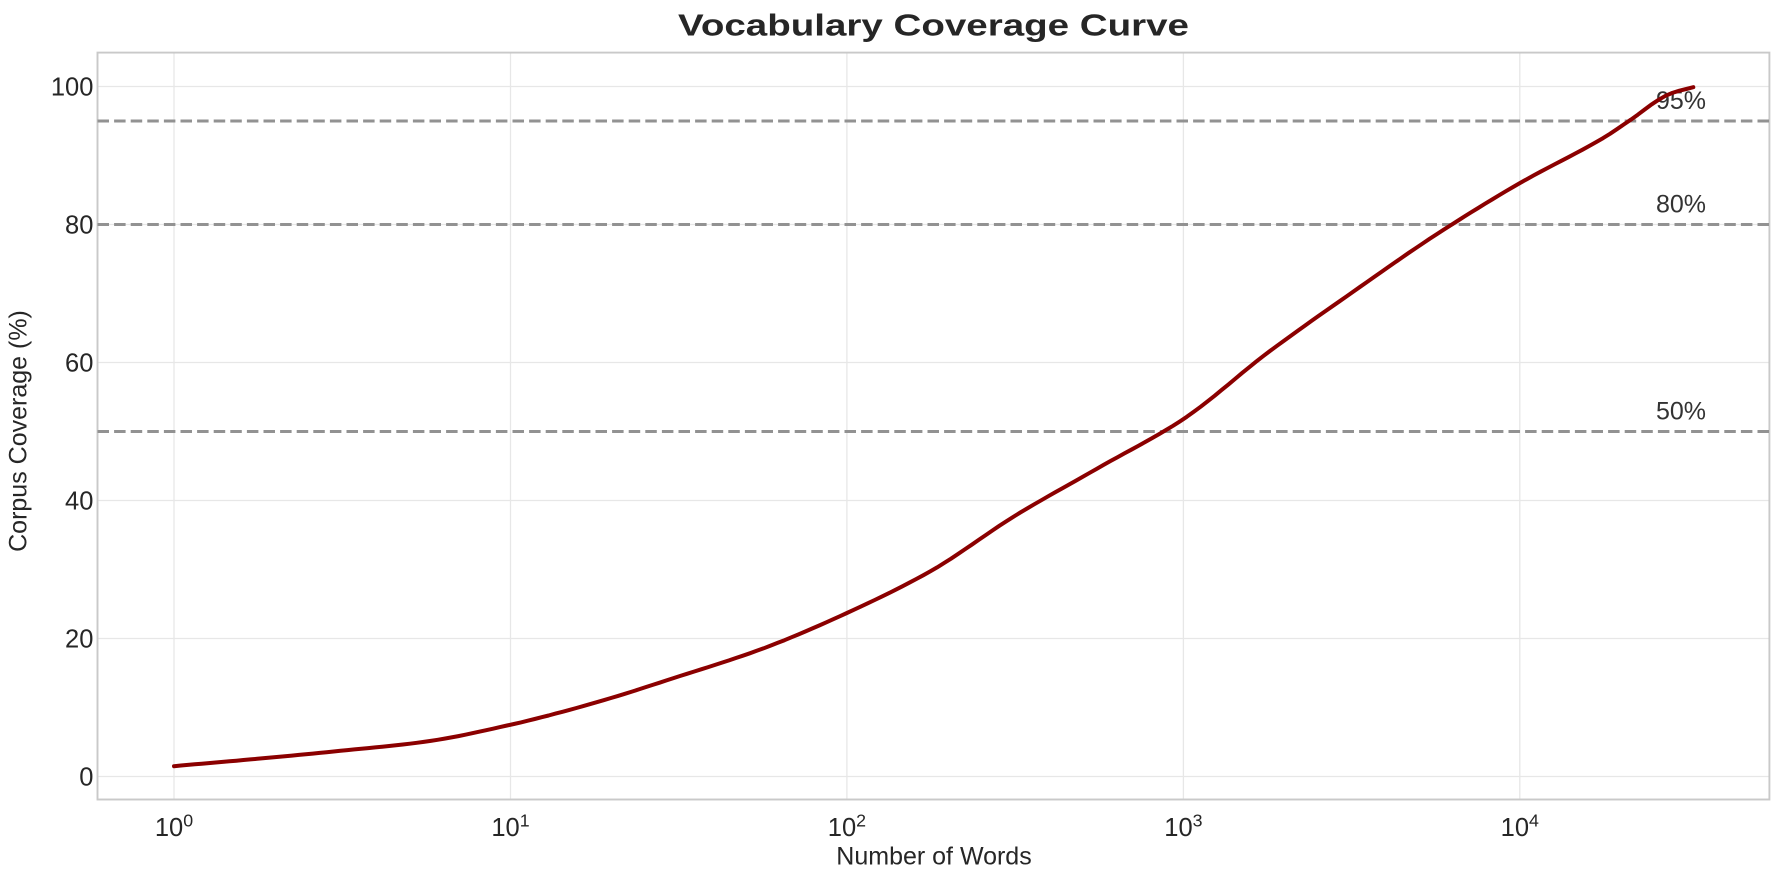 The height and width of the screenshot is (883, 1784). I want to click on svg-text: 80, so click(79, 225).